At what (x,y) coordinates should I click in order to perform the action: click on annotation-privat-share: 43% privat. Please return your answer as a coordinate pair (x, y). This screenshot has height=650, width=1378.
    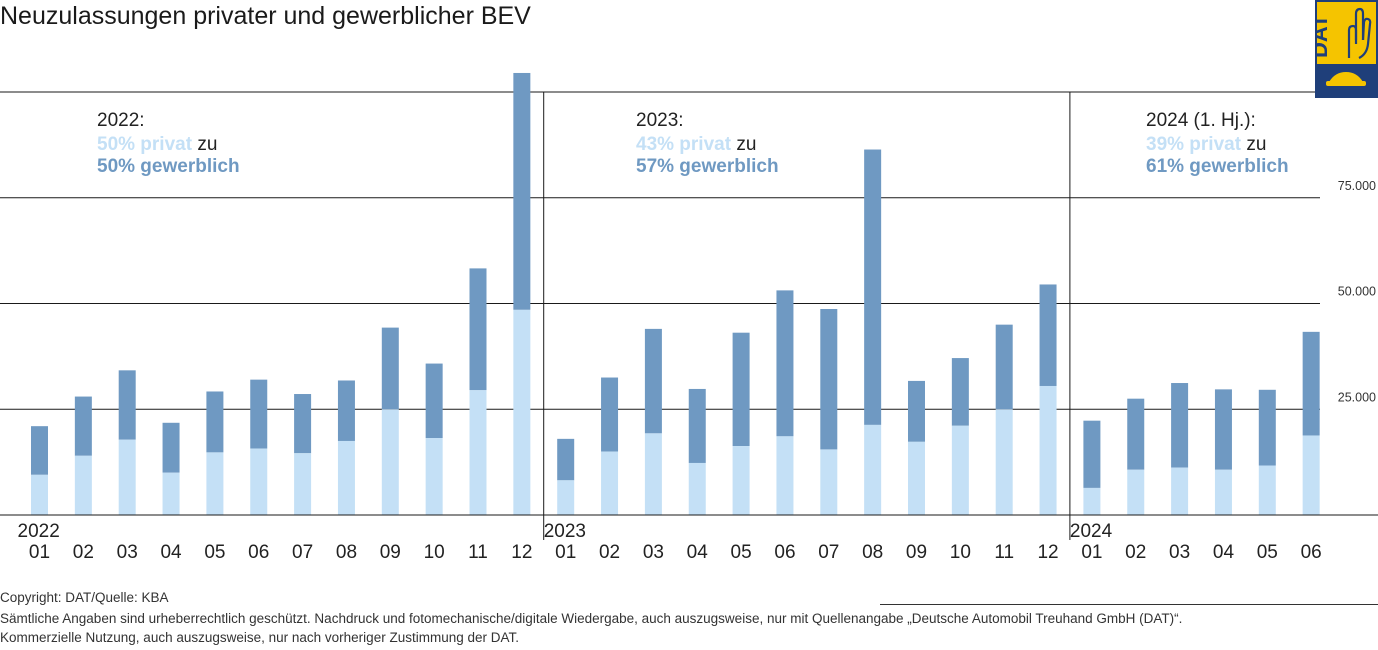
    Looking at the image, I should click on (686, 144).